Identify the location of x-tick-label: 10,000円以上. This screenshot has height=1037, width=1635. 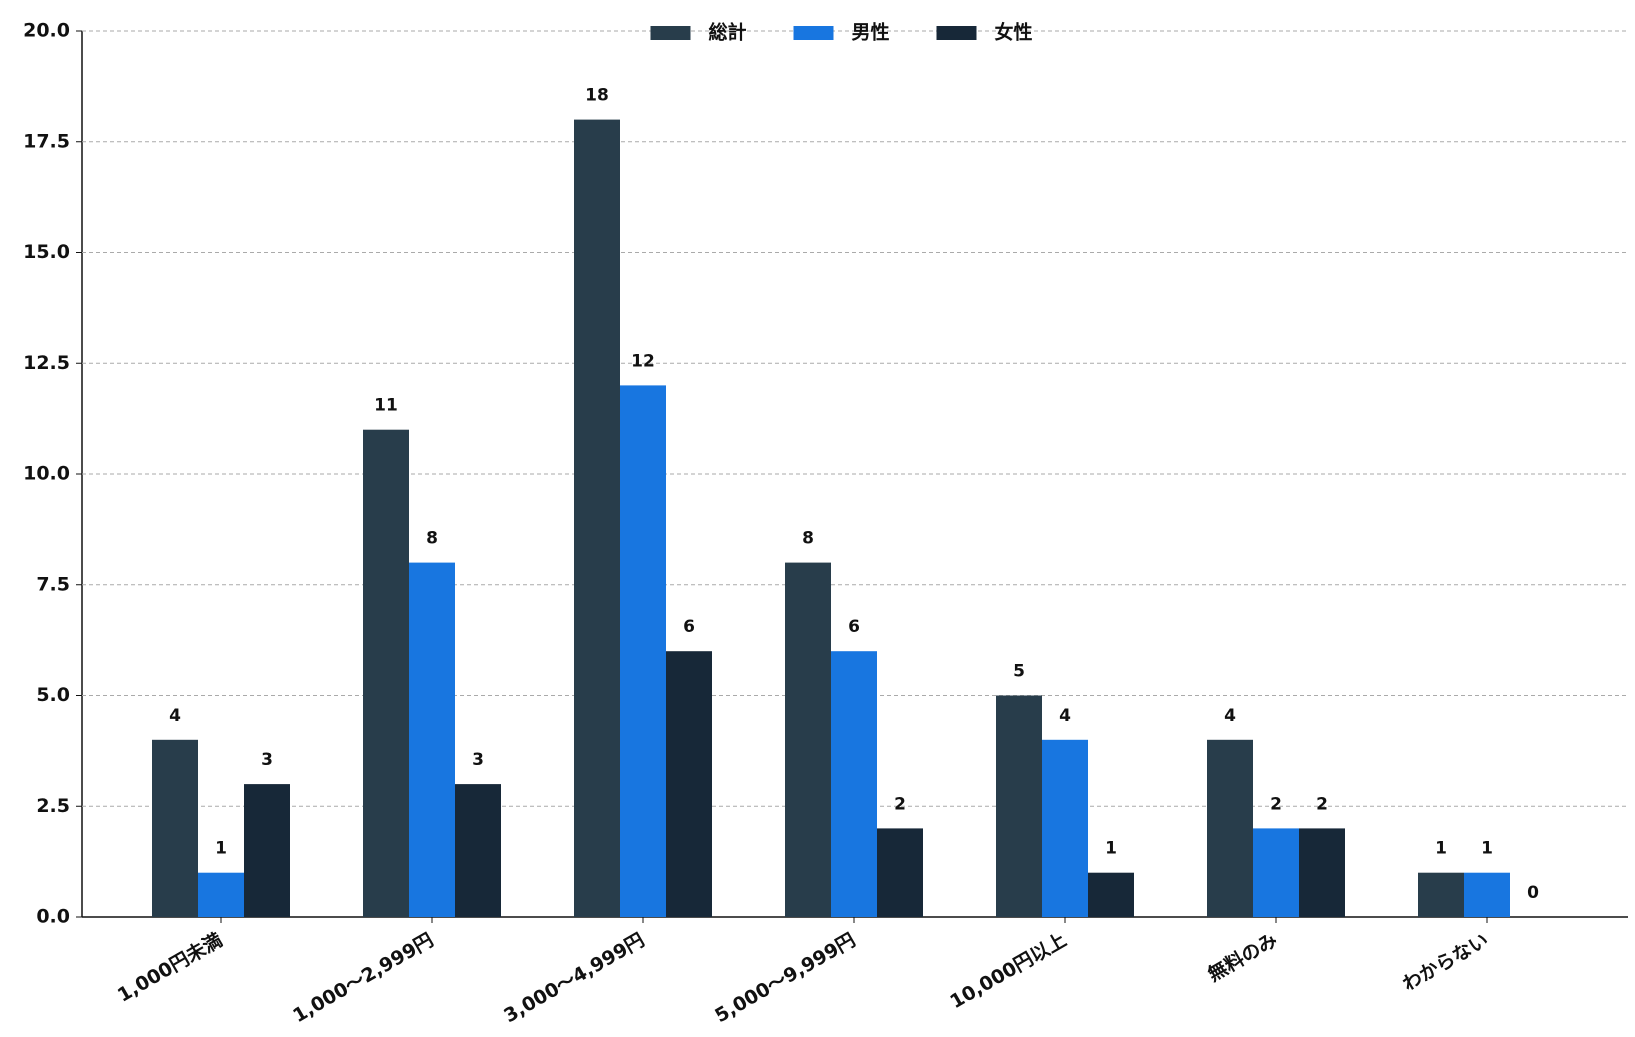
(1008, 971).